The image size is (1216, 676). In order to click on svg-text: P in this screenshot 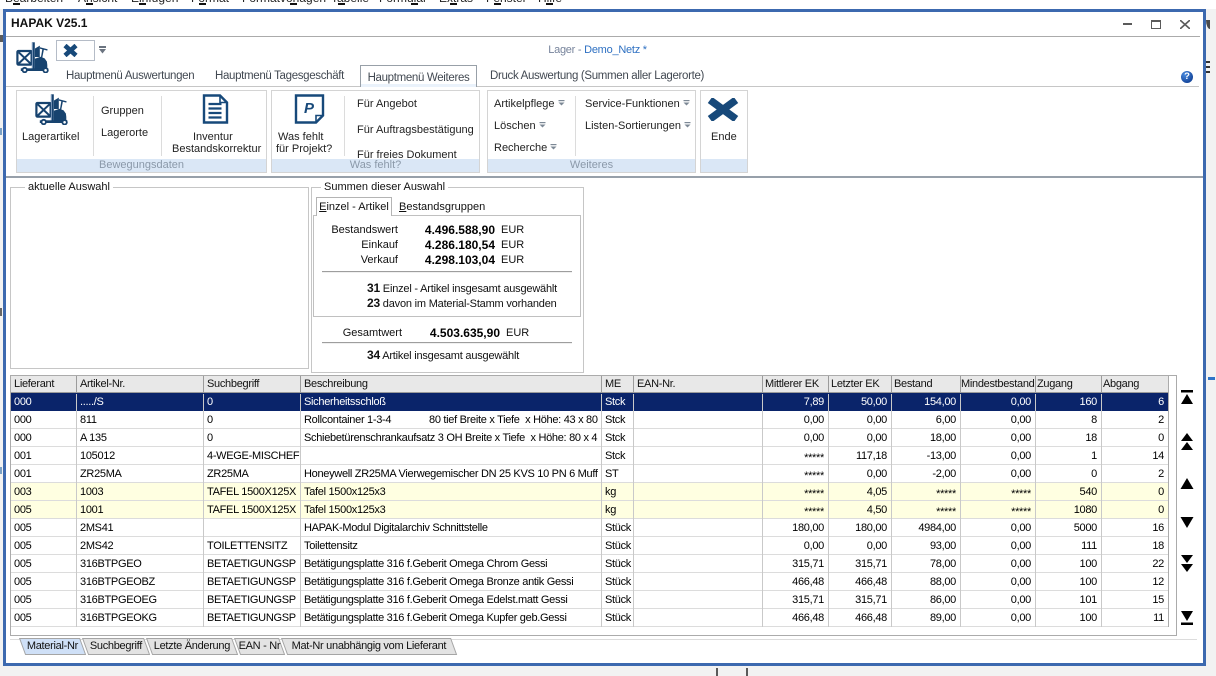, I will do `click(309, 108)`.